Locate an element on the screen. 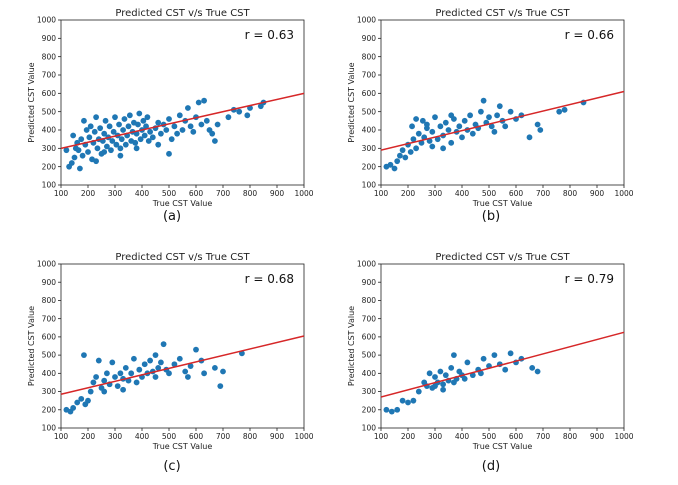 The image size is (678, 485). y-tick-label: 100 is located at coordinates (369, 185).